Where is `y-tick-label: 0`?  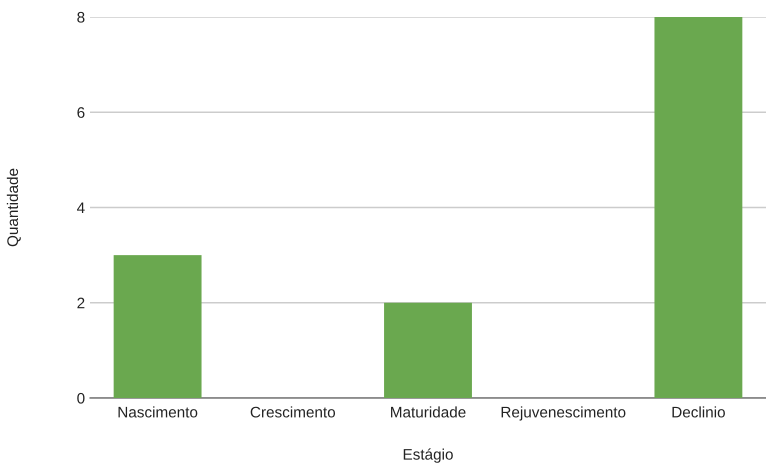
y-tick-label: 0 is located at coordinates (81, 398).